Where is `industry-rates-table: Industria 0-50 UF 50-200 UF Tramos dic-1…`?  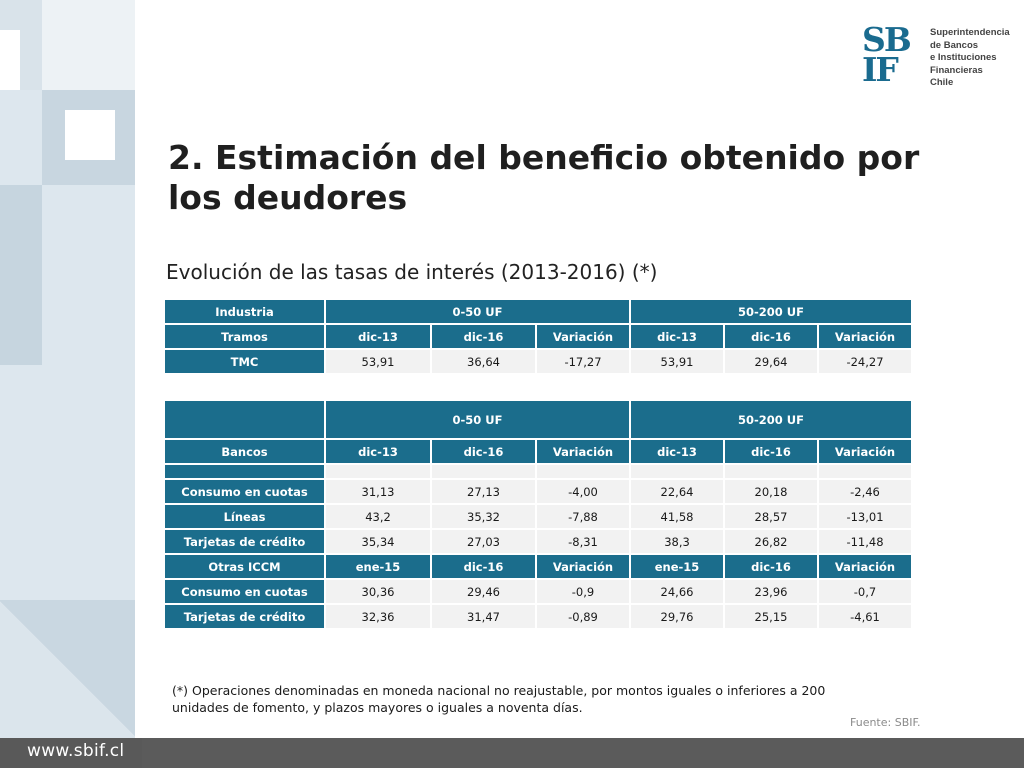
industry-rates-table: Industria 0-50 UF 50-200 UF Tramos dic-1… is located at coordinates (538, 336).